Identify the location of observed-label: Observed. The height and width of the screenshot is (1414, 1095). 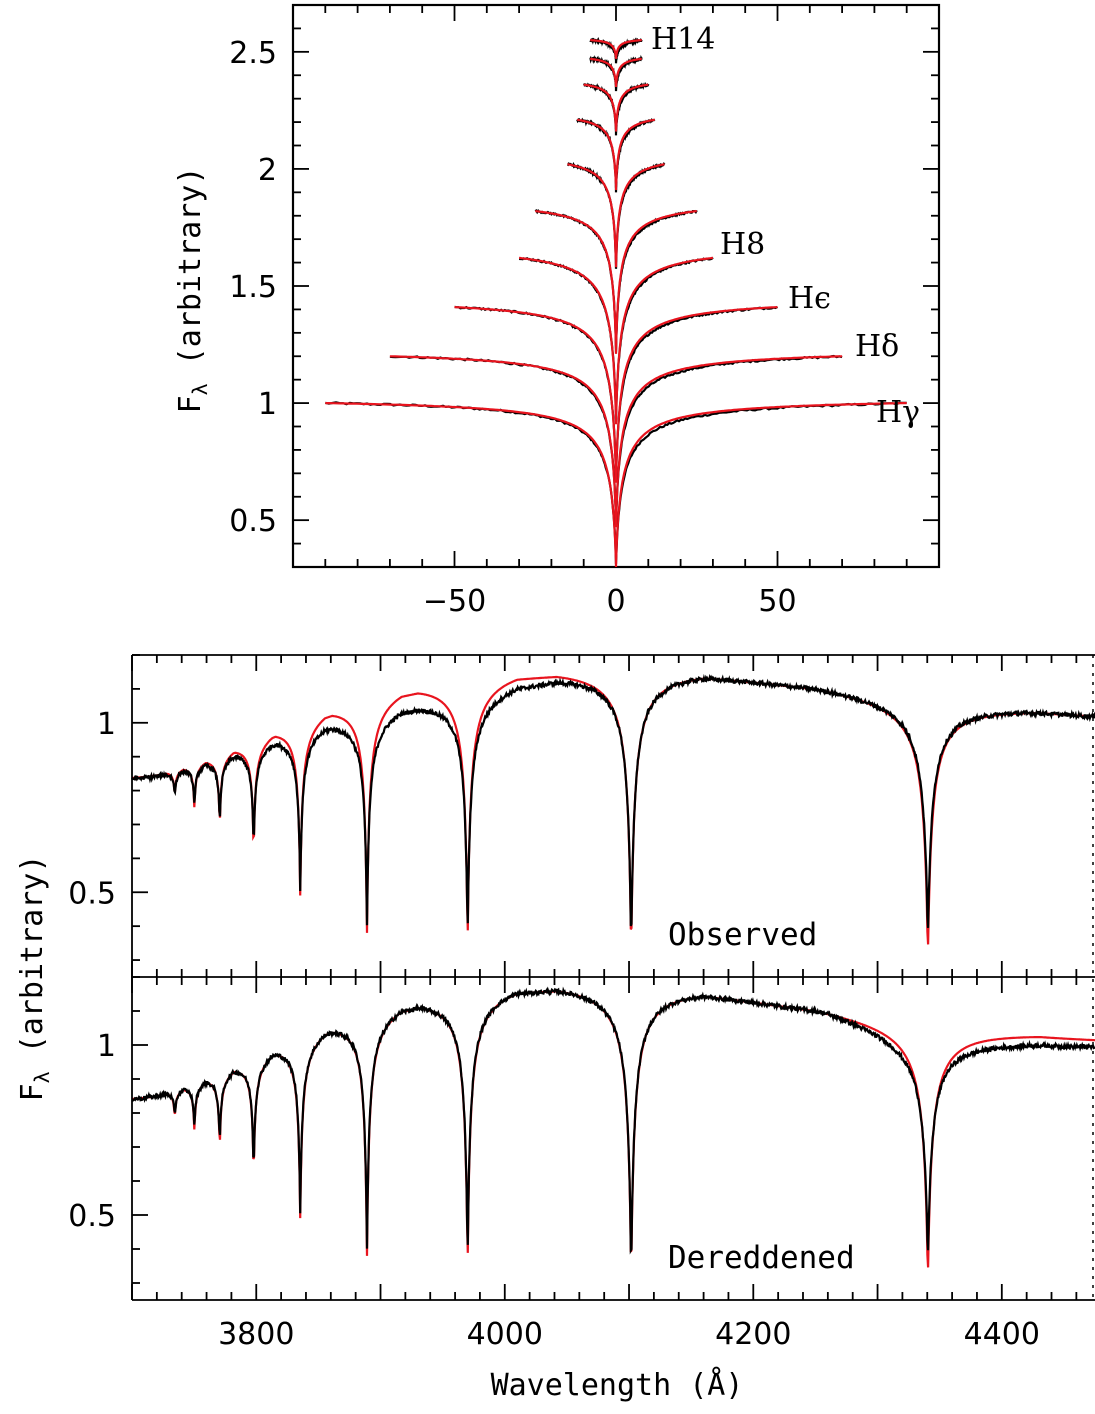
(742, 935).